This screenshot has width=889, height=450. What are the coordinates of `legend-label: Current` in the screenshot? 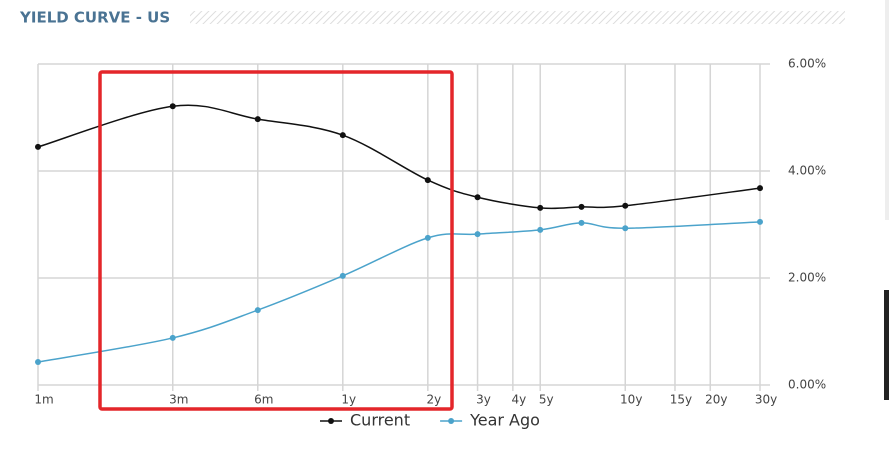 It's located at (380, 420).